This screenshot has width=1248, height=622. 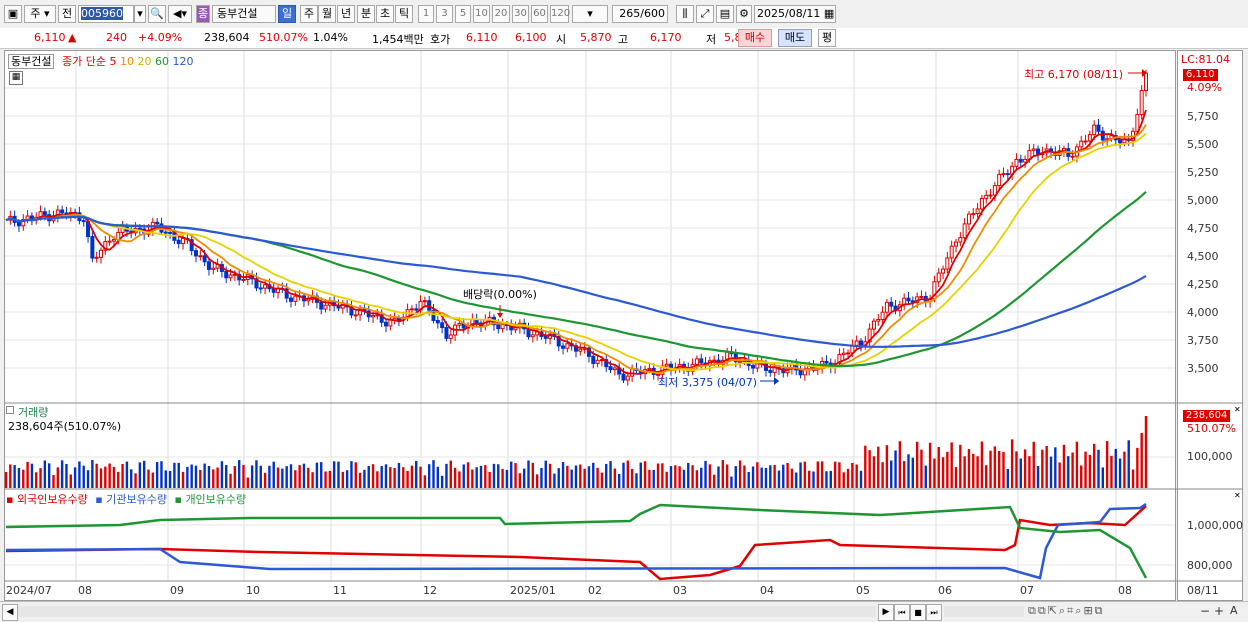 What do you see at coordinates (244, 14) in the screenshot?
I see `stock-name-field: 동부건설` at bounding box center [244, 14].